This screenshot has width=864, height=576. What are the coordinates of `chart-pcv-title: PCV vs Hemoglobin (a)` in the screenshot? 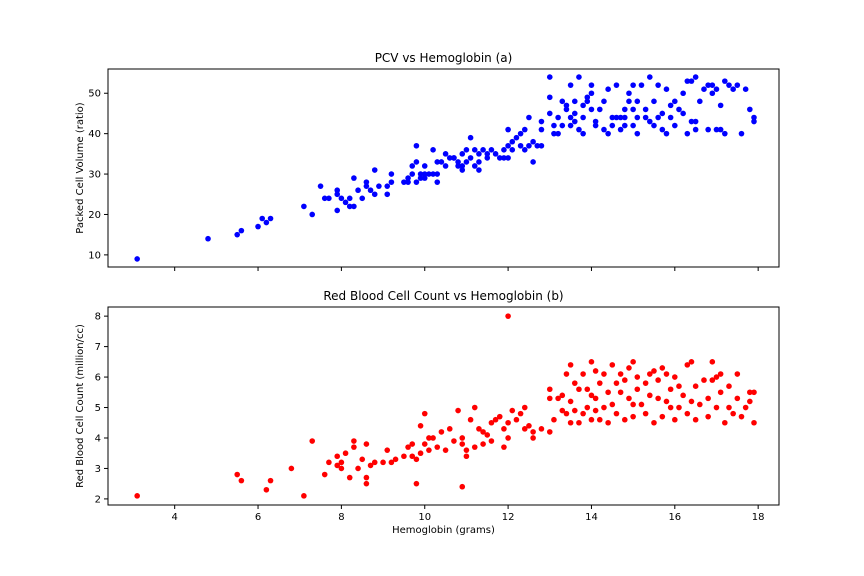 It's located at (444, 58).